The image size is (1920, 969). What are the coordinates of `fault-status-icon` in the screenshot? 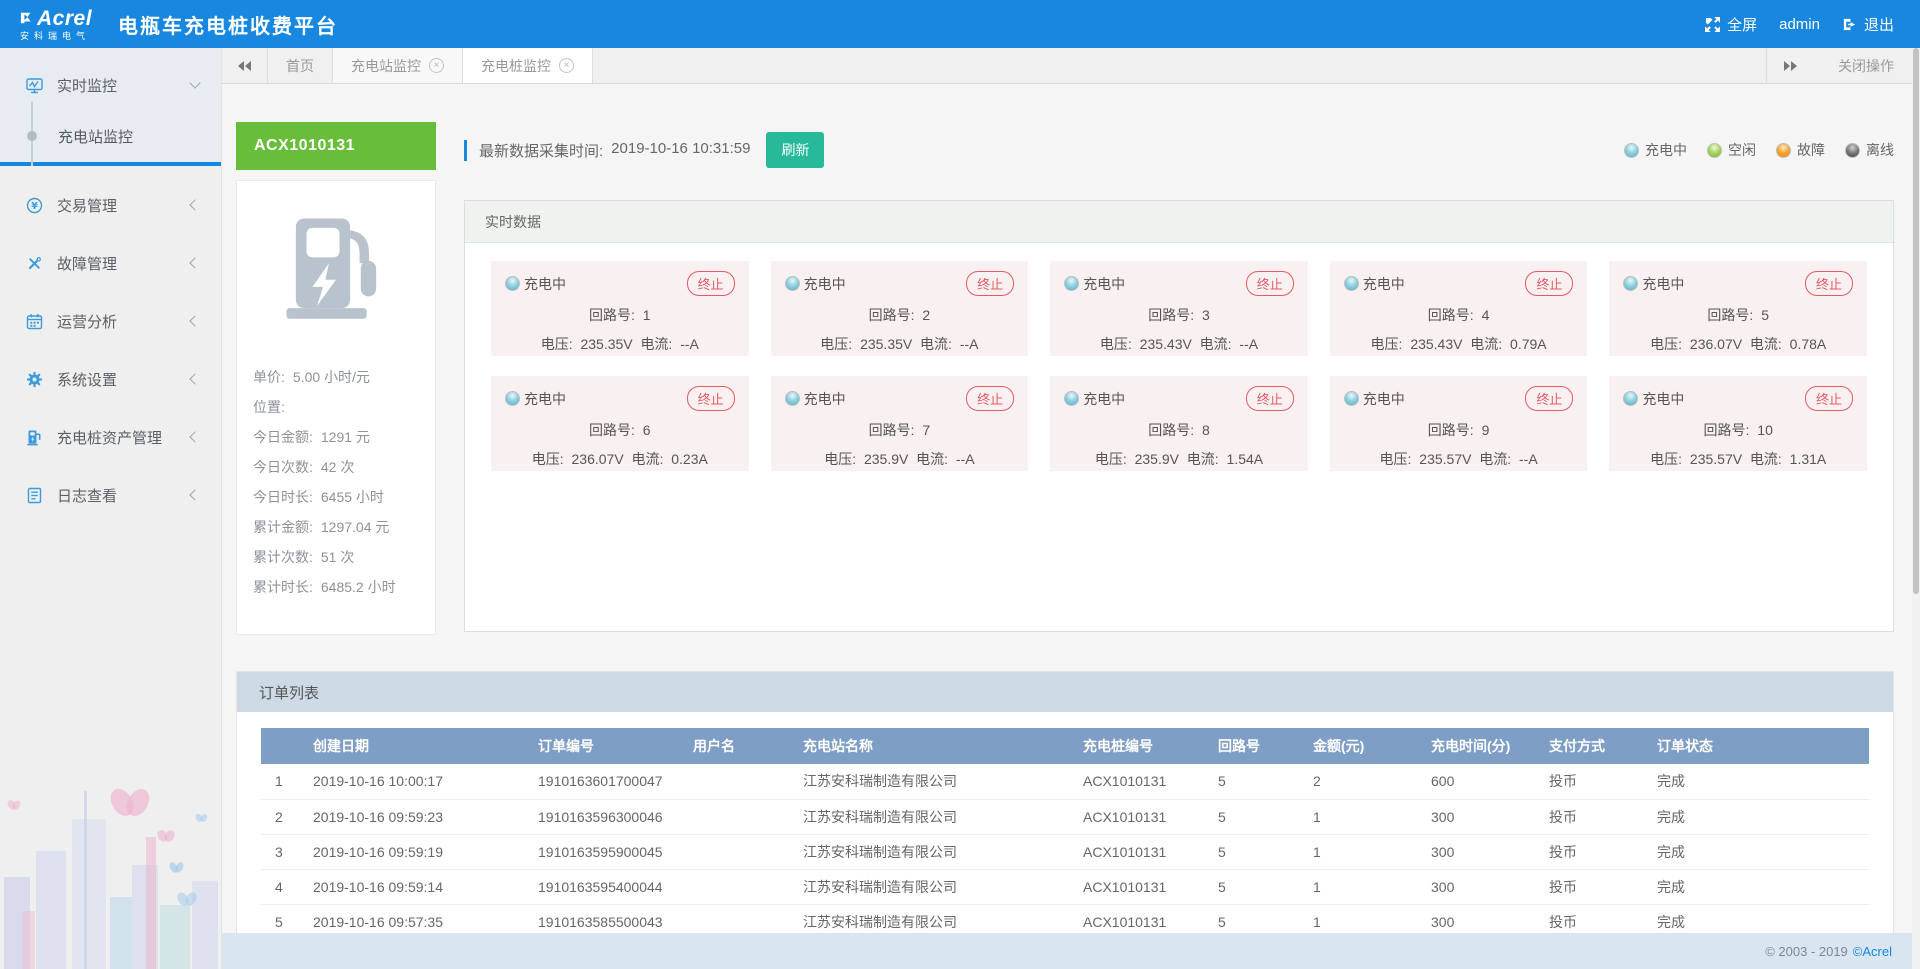 It's located at (1783, 150).